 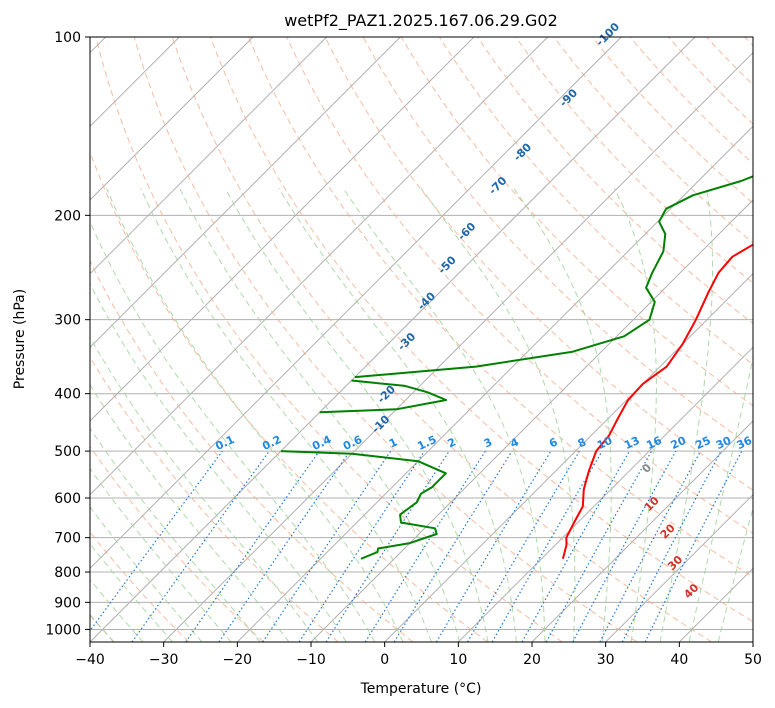 What do you see at coordinates (311, 660) in the screenshot?
I see `x-tick-label: −10` at bounding box center [311, 660].